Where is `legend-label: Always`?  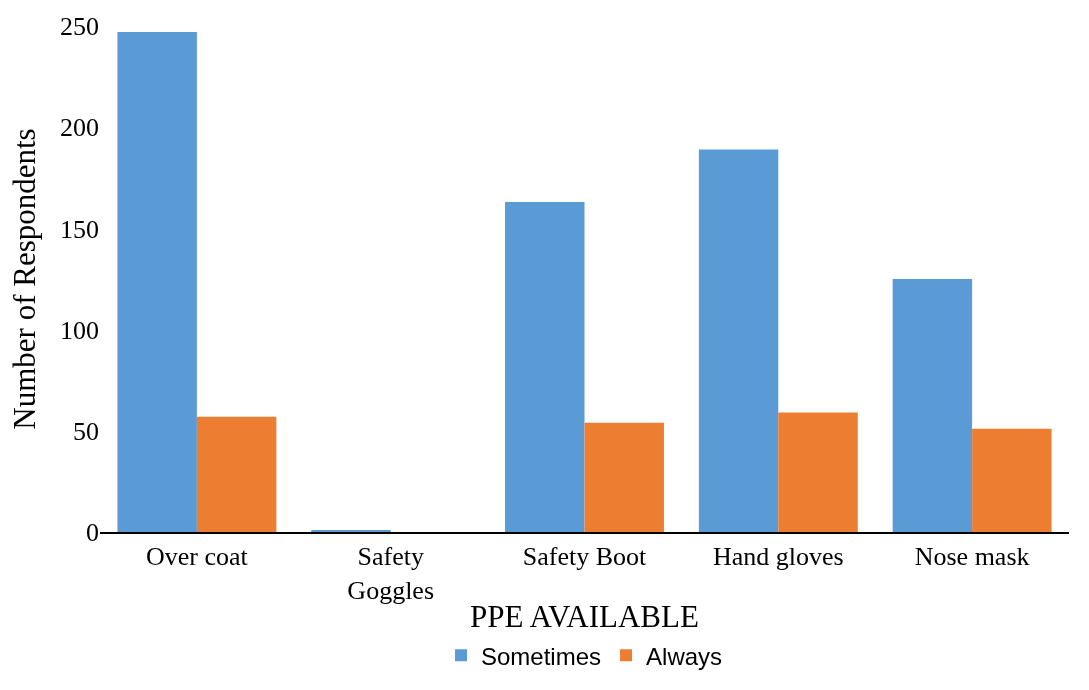
legend-label: Always is located at coordinates (684, 656).